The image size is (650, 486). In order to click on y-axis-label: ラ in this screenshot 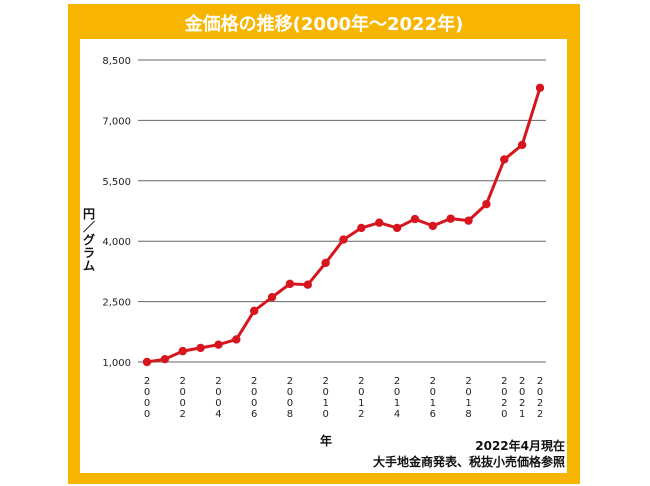, I will do `click(89, 253)`.